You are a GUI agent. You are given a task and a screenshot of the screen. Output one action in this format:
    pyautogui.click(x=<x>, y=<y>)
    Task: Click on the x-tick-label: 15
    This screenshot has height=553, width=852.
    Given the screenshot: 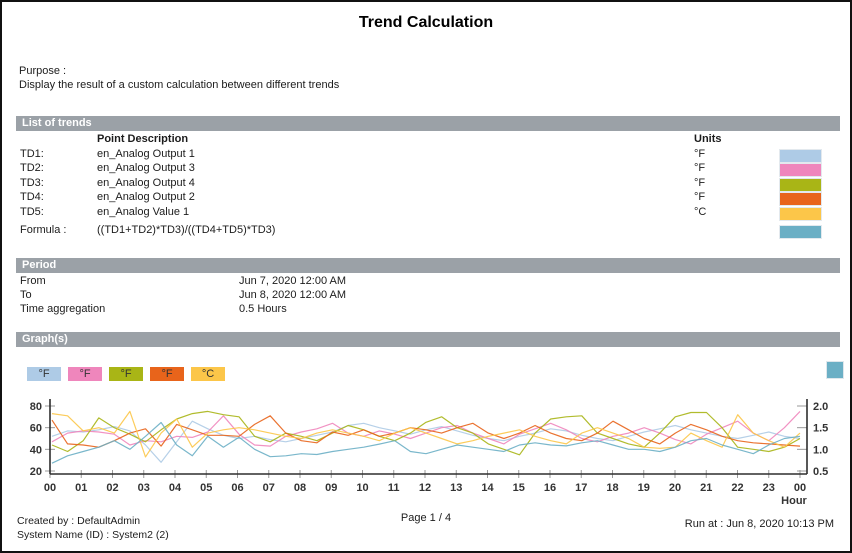 What is the action you would take?
    pyautogui.click(x=519, y=488)
    